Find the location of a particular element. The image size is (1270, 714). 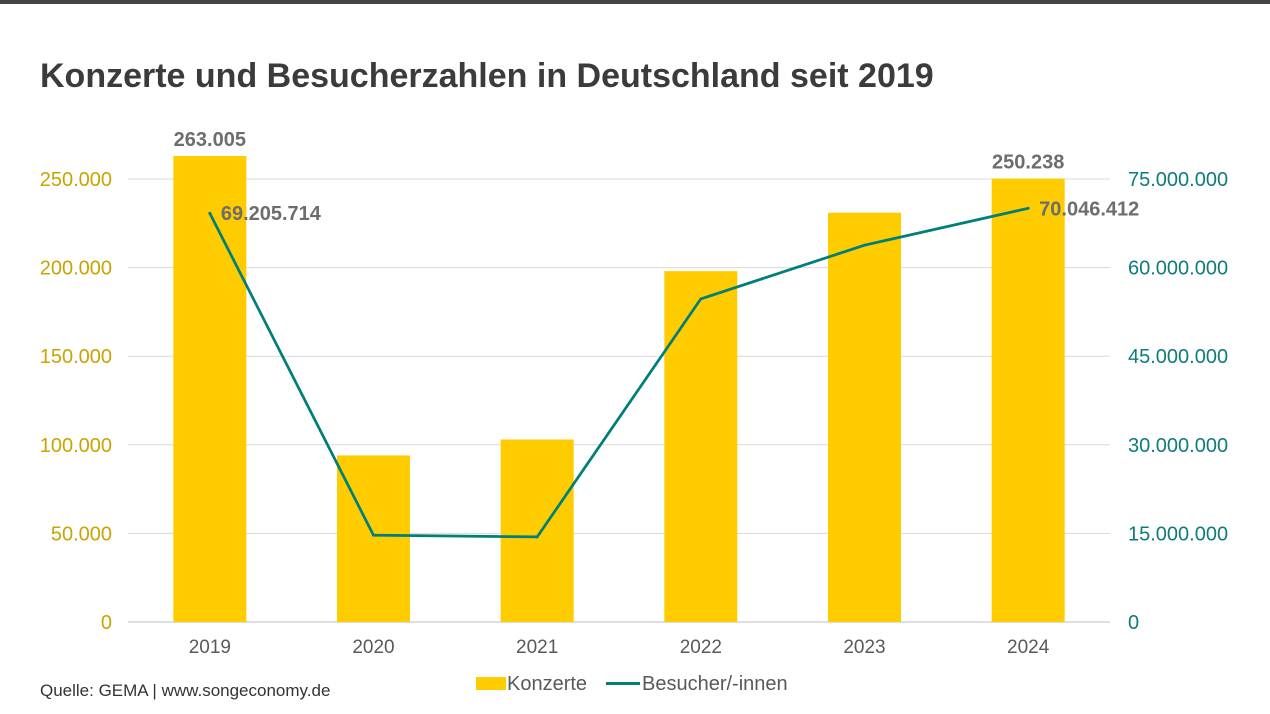

line-point-2023 is located at coordinates (864, 245).